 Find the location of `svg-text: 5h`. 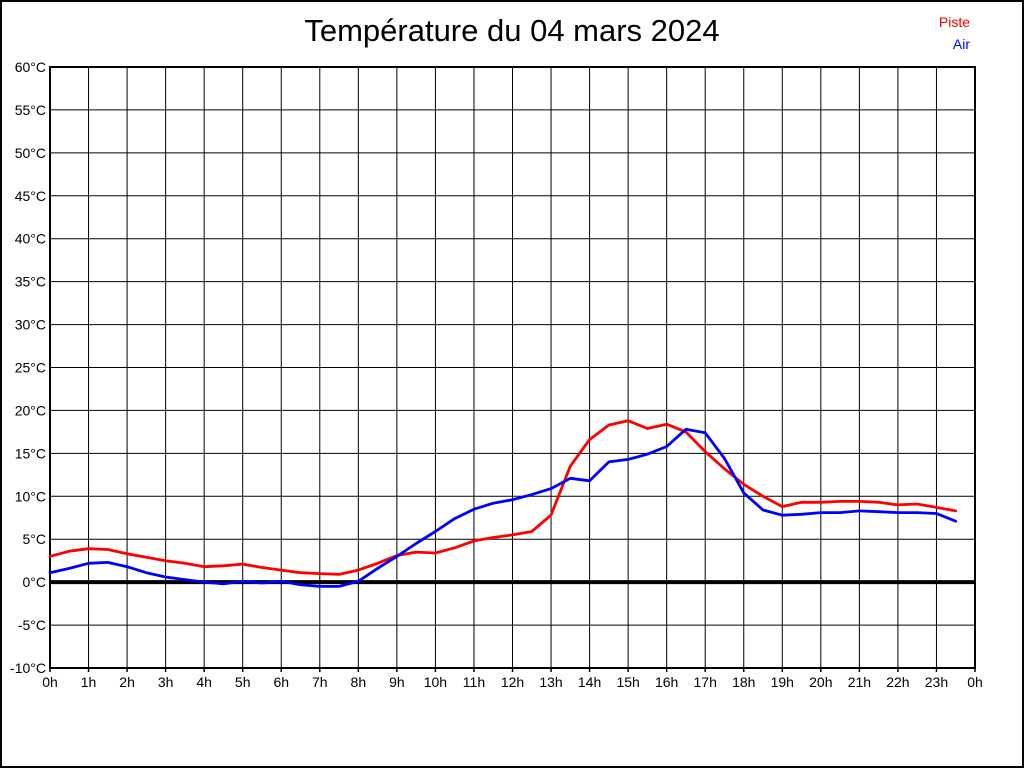

svg-text: 5h is located at coordinates (243, 682).